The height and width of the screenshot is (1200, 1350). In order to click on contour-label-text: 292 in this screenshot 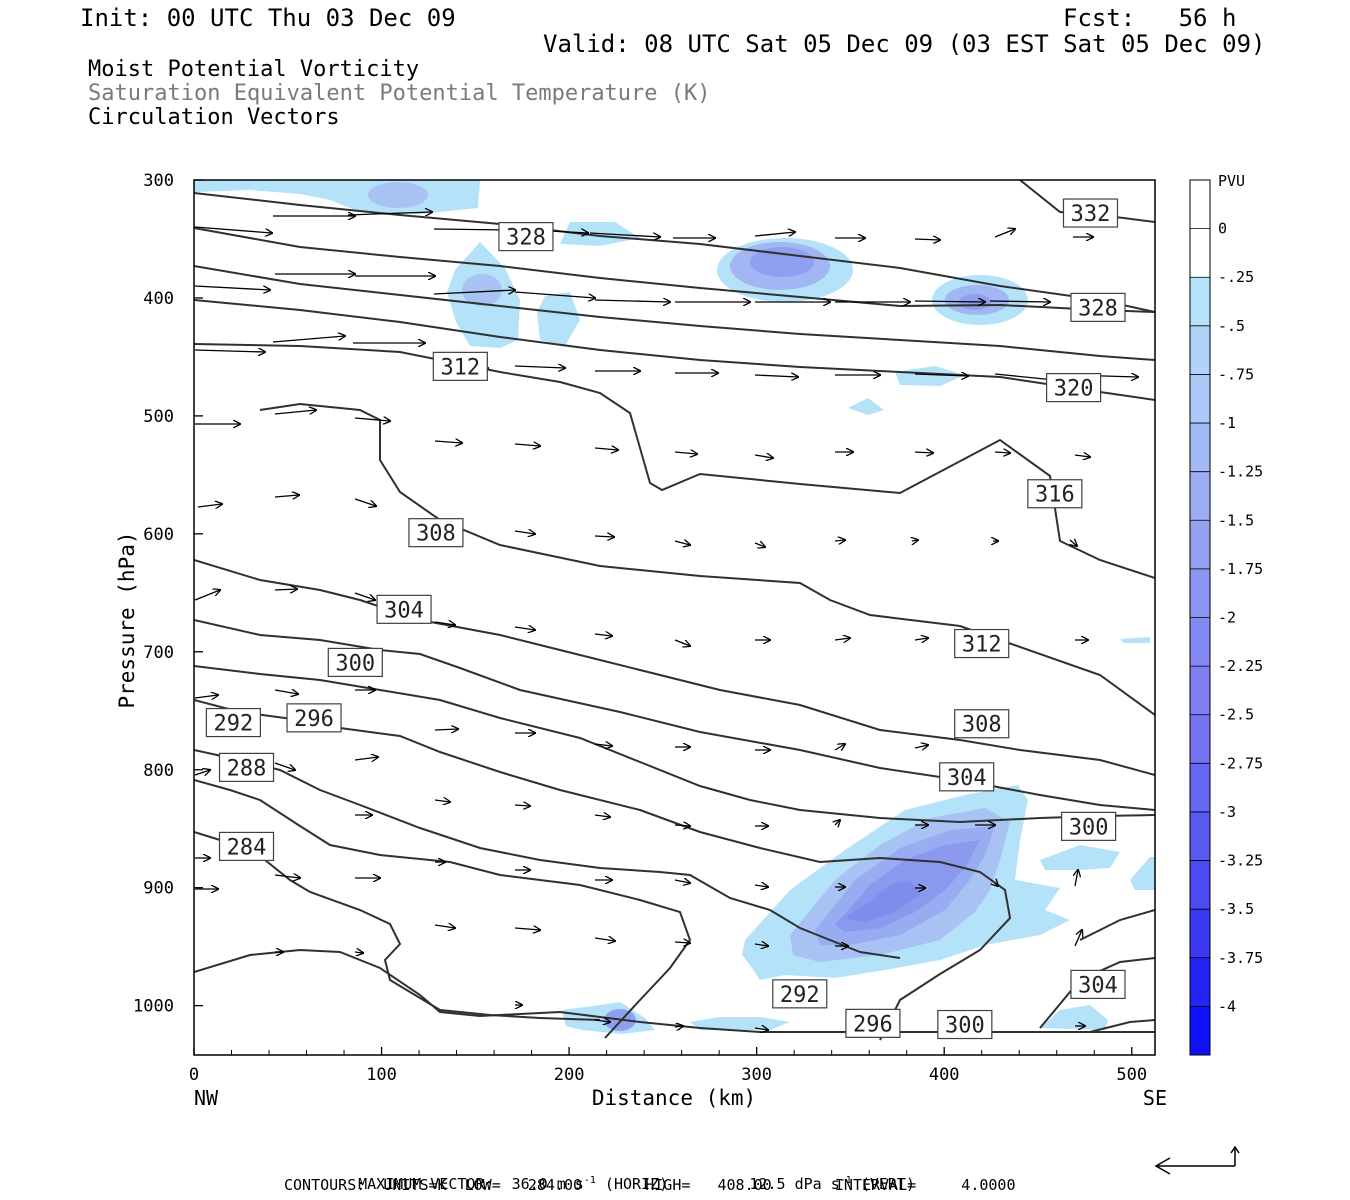, I will do `click(800, 995)`.